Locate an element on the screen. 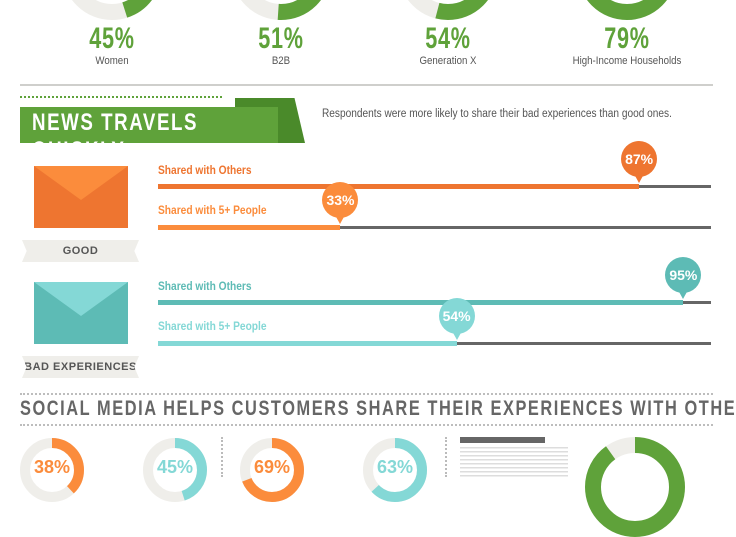  experience-tag: BAD EXPERIENCES is located at coordinates (80, 367).